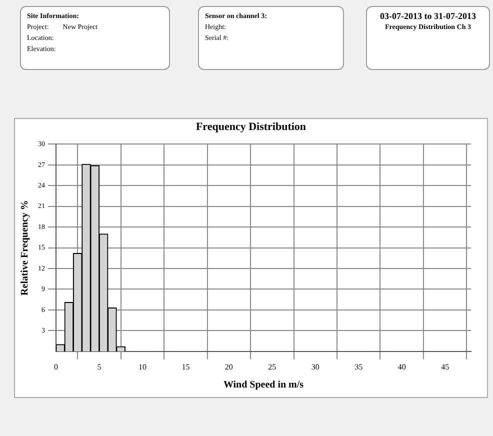 This screenshot has height=436, width=493. I want to click on x-tick-label: 45, so click(445, 367).